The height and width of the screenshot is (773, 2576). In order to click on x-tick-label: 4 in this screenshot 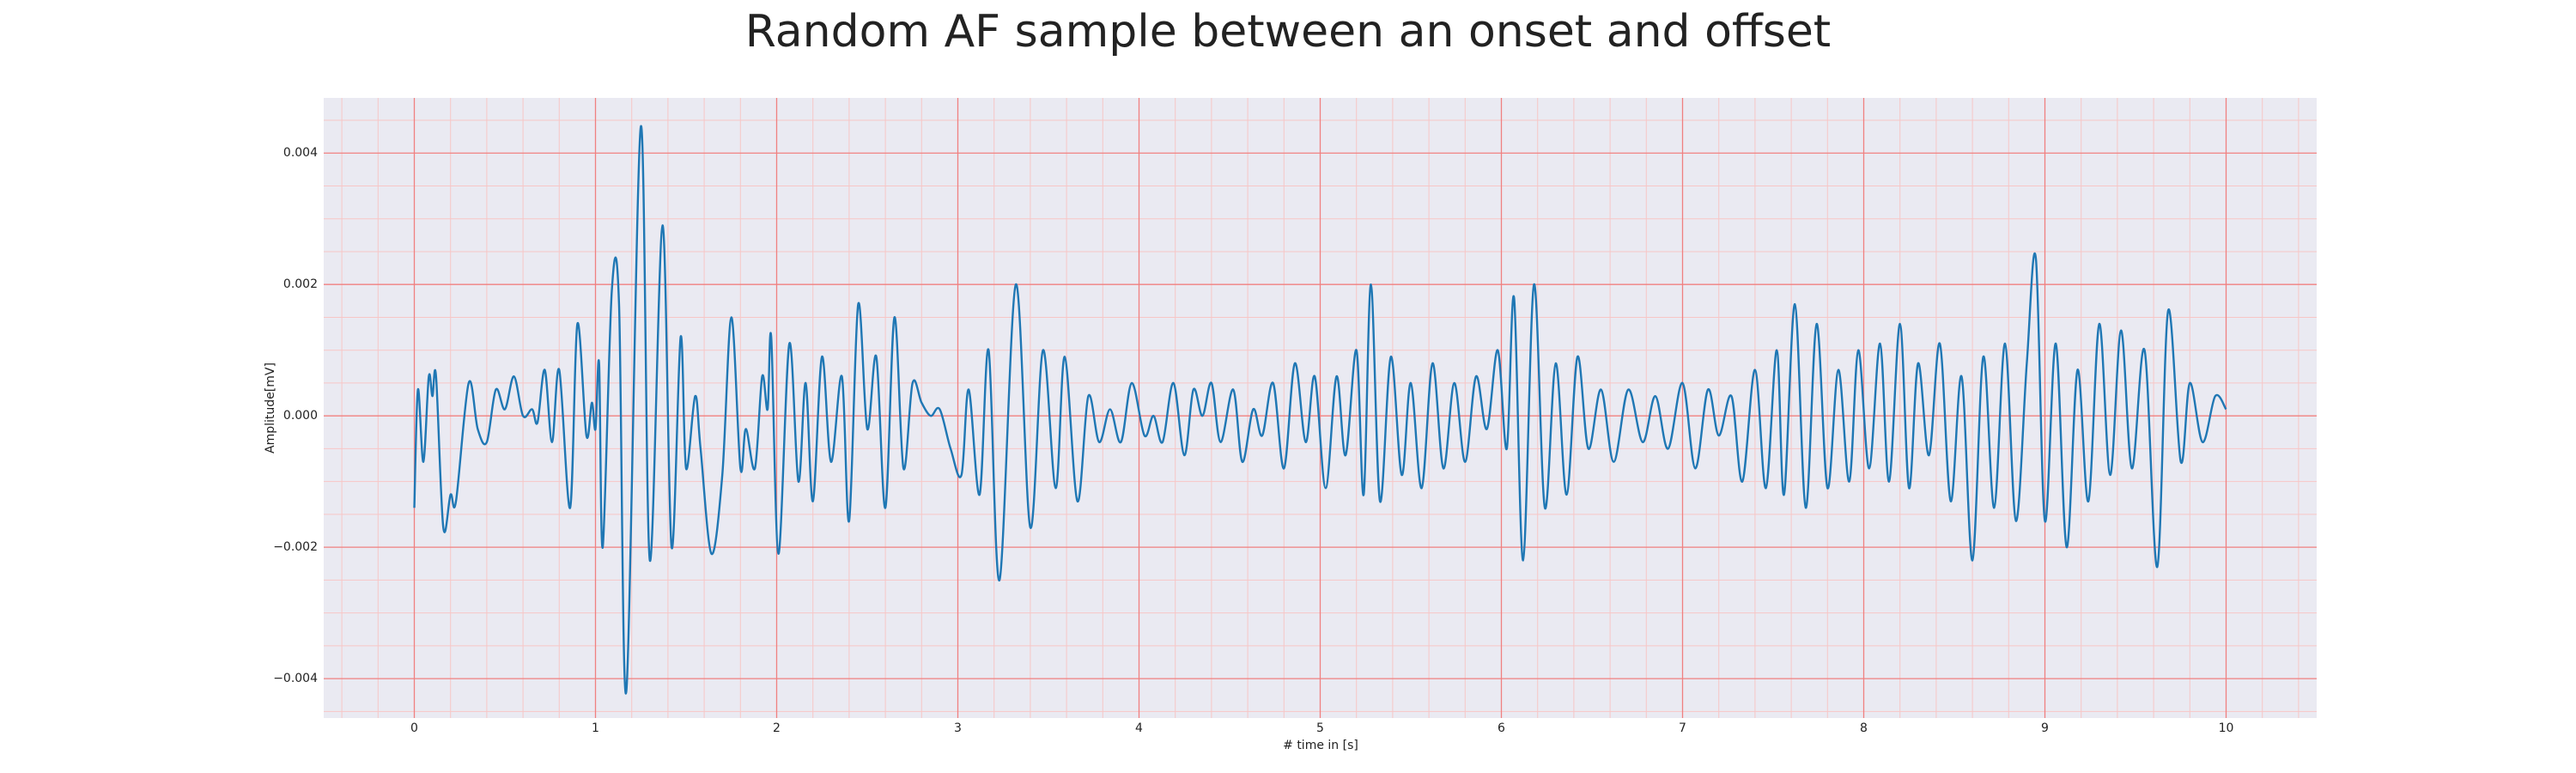, I will do `click(1139, 728)`.